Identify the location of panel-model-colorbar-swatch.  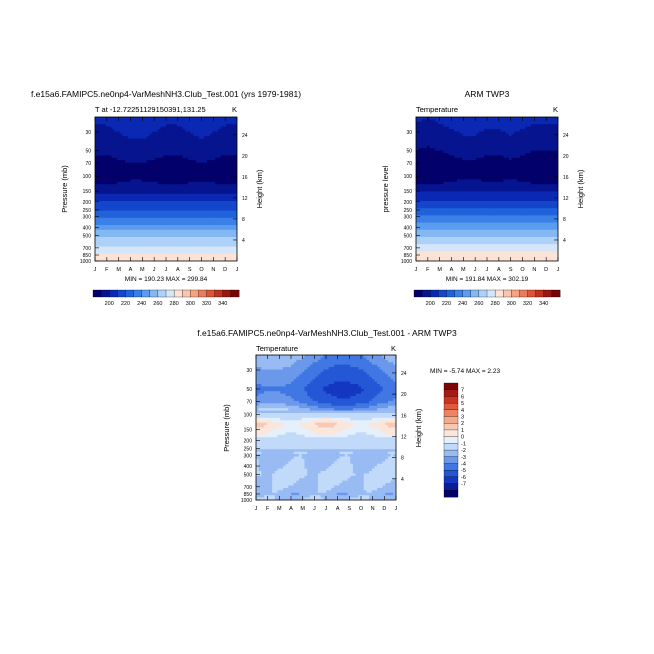
(211, 293).